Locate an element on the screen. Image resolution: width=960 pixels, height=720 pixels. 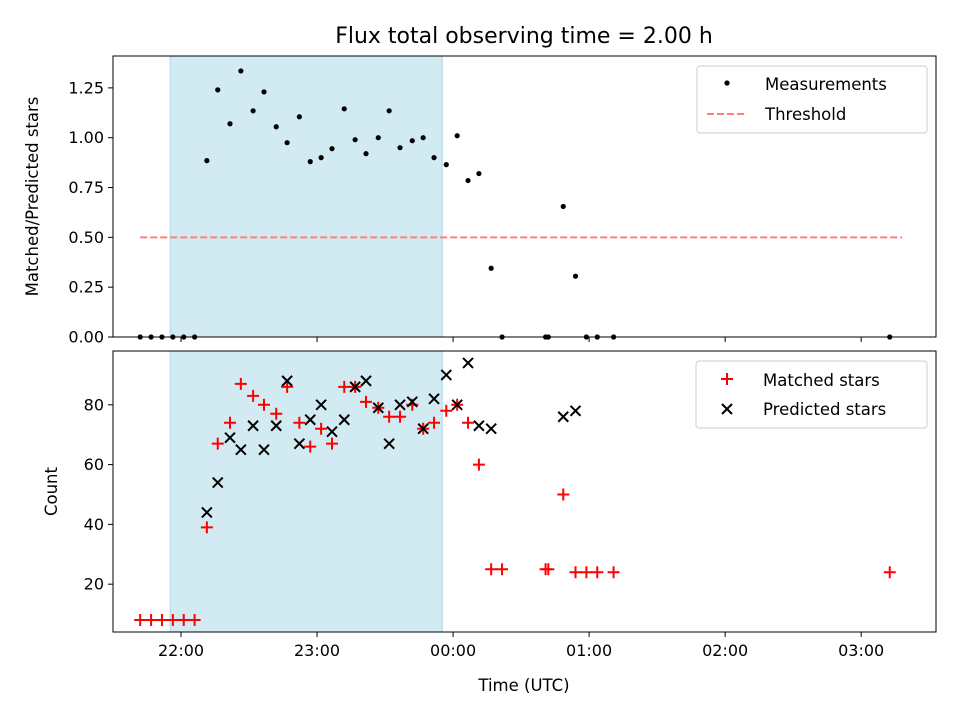
x-tick-label: 01:00 is located at coordinates (589, 650).